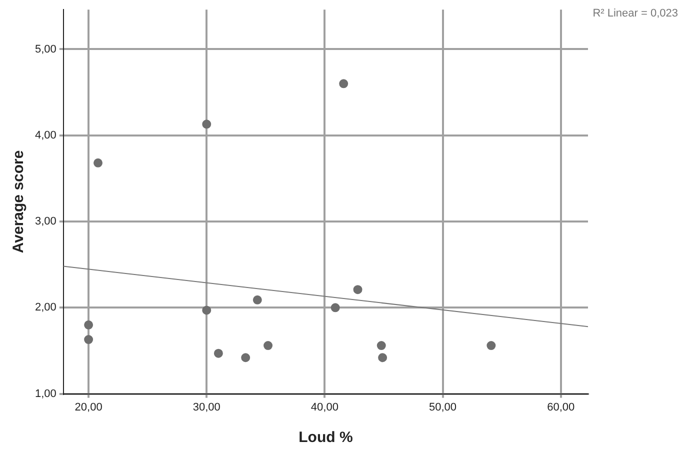 The height and width of the screenshot is (457, 686). What do you see at coordinates (45, 308) in the screenshot?
I see `y-tick-label: 2,00` at bounding box center [45, 308].